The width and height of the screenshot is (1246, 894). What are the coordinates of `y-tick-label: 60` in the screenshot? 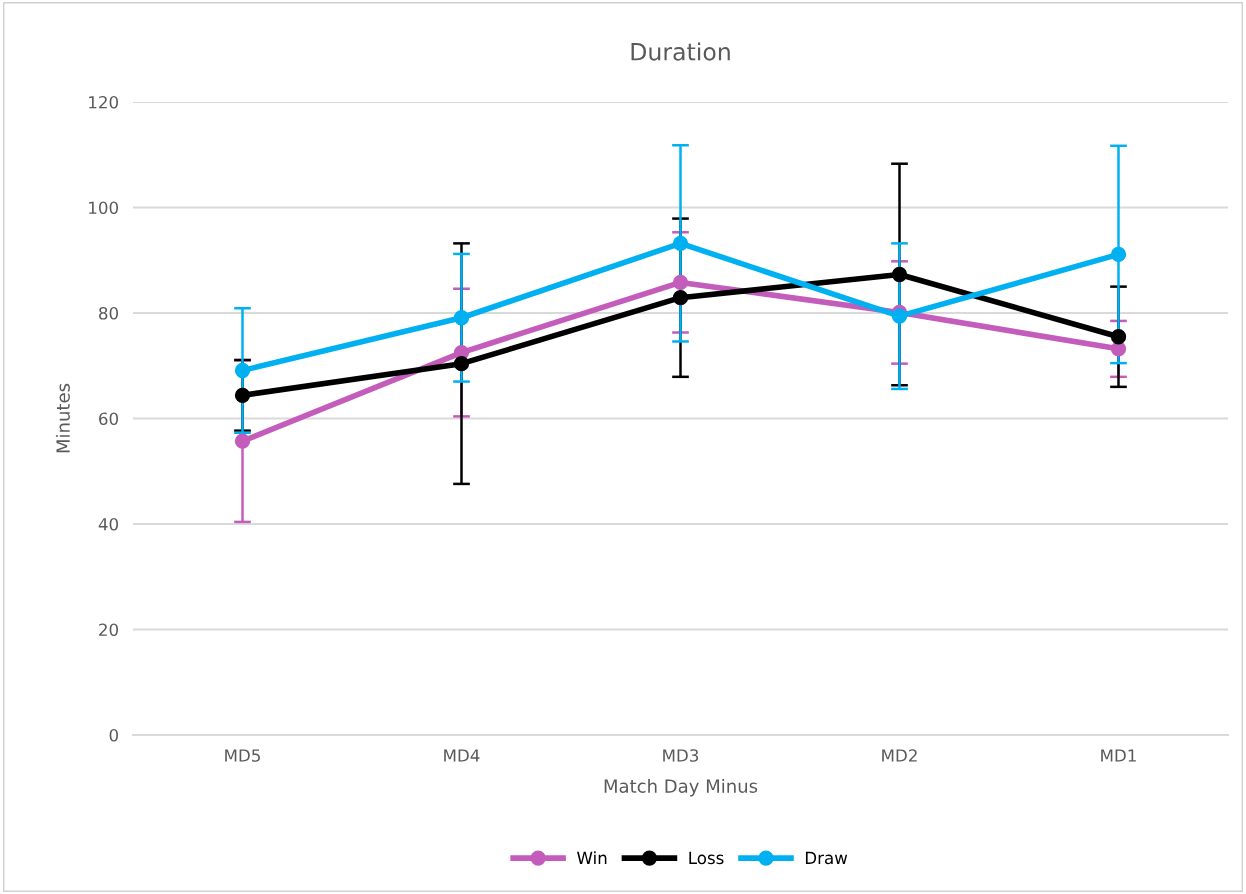 It's located at (108, 419).